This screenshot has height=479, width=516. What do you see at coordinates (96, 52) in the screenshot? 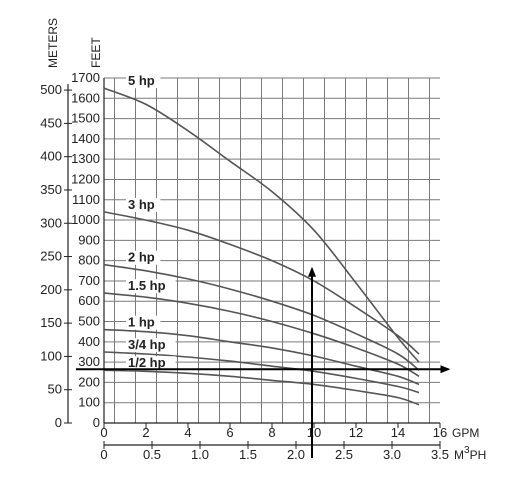
I see `feet-axis-title: FEET` at bounding box center [96, 52].